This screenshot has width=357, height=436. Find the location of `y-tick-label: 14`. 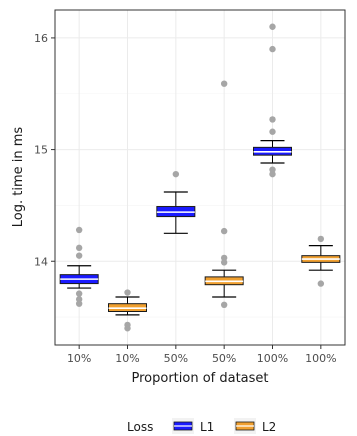

y-tick-label: 14 is located at coordinates (41, 261).